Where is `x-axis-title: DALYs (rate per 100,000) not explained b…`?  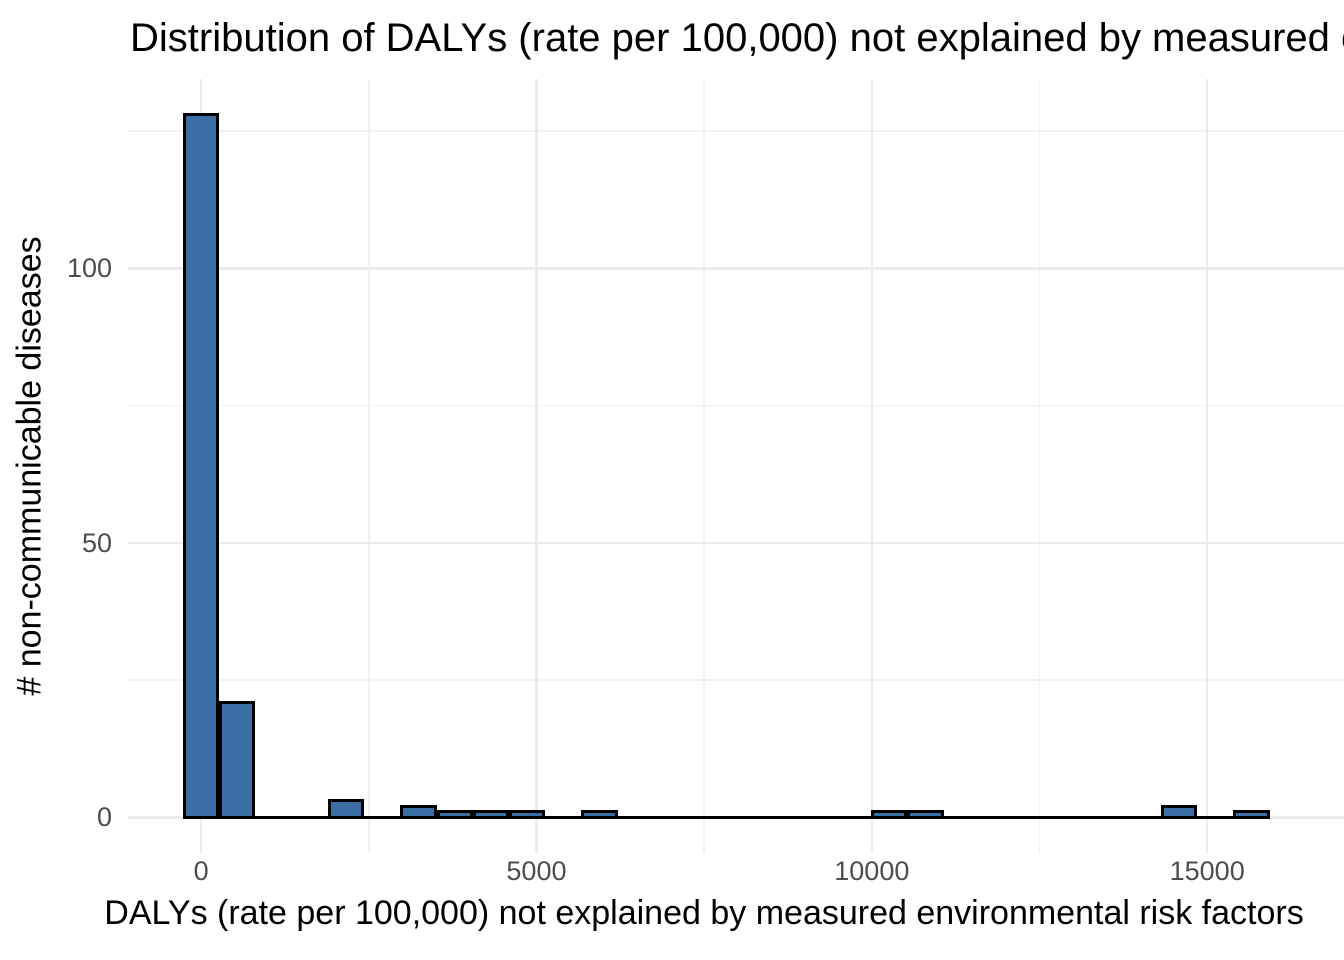 x-axis-title: DALYs (rate per 100,000) not explained b… is located at coordinates (704, 913).